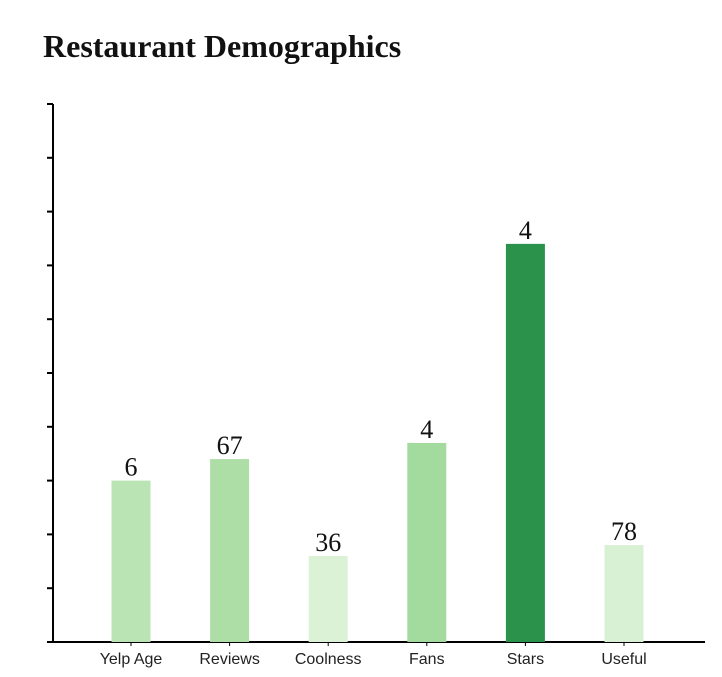  What do you see at coordinates (525, 659) in the screenshot?
I see `x-tick-label-stars: Stars` at bounding box center [525, 659].